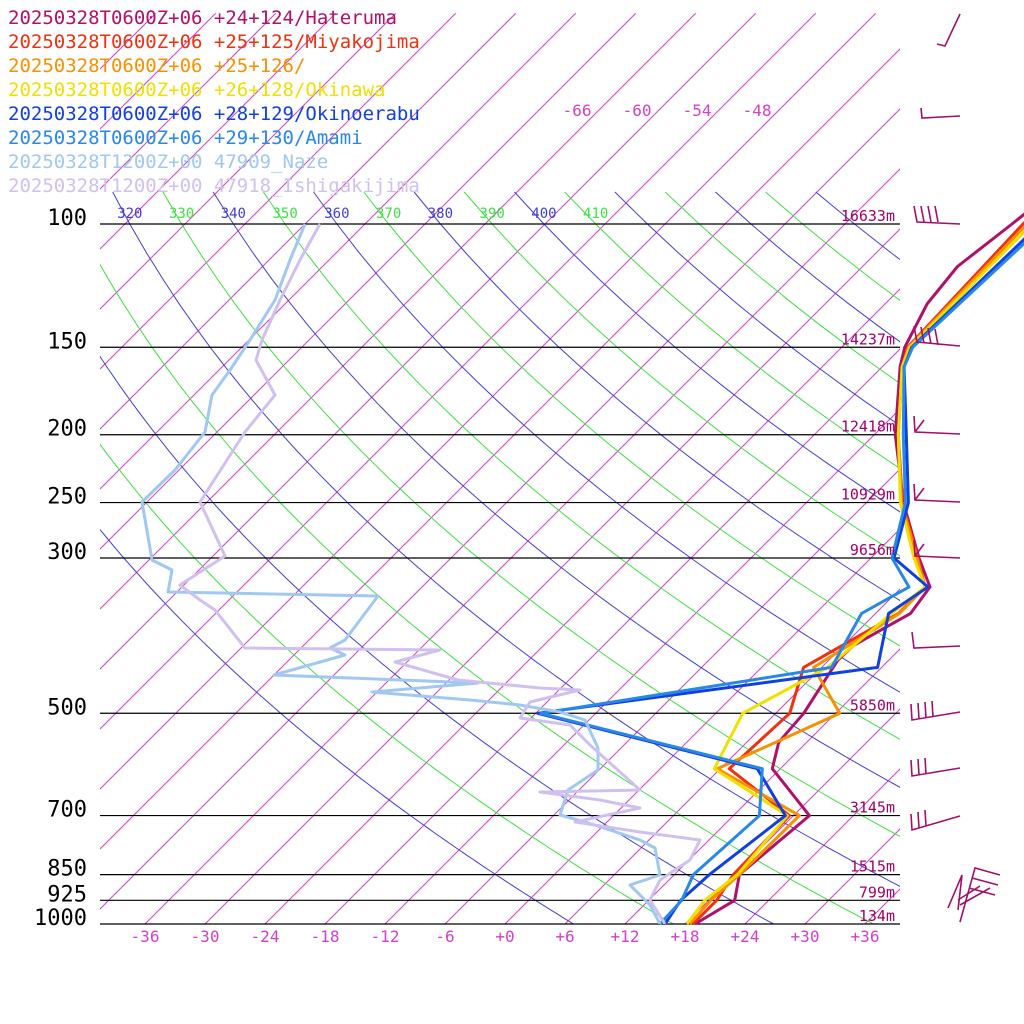 This screenshot has width=1024, height=1024. Describe the element at coordinates (872, 808) in the screenshot. I see `height-label: 3145m` at that location.